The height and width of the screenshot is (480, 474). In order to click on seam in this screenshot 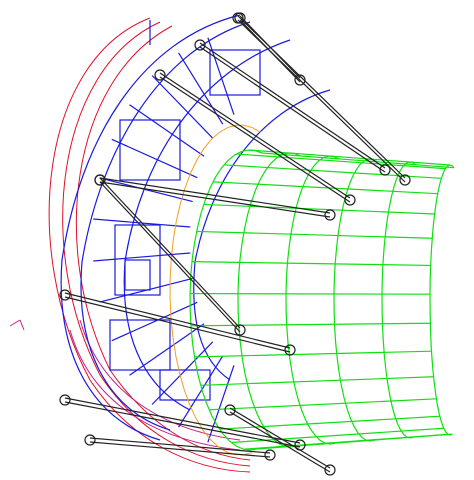, I will do `click(215, 290)`.